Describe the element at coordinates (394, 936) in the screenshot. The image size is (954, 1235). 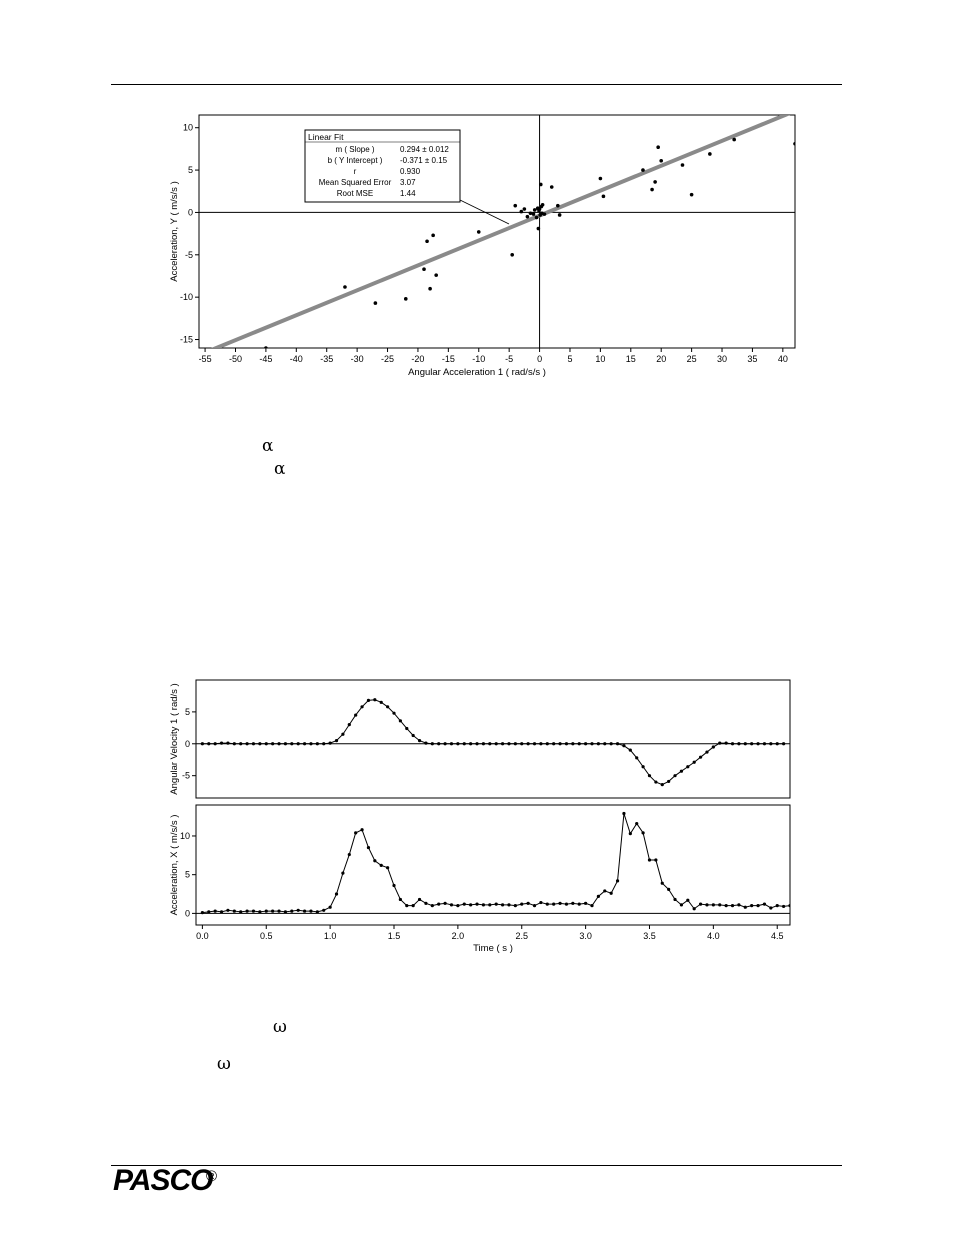
I see `x-tick-label: 1.5` at that location.